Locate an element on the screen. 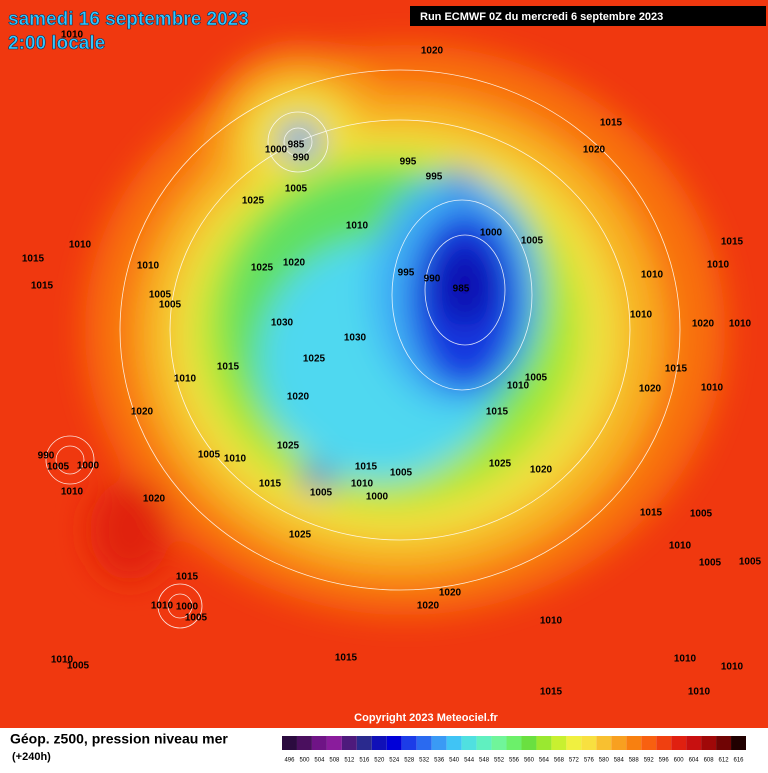  scale-label: 552 is located at coordinates (499, 761).